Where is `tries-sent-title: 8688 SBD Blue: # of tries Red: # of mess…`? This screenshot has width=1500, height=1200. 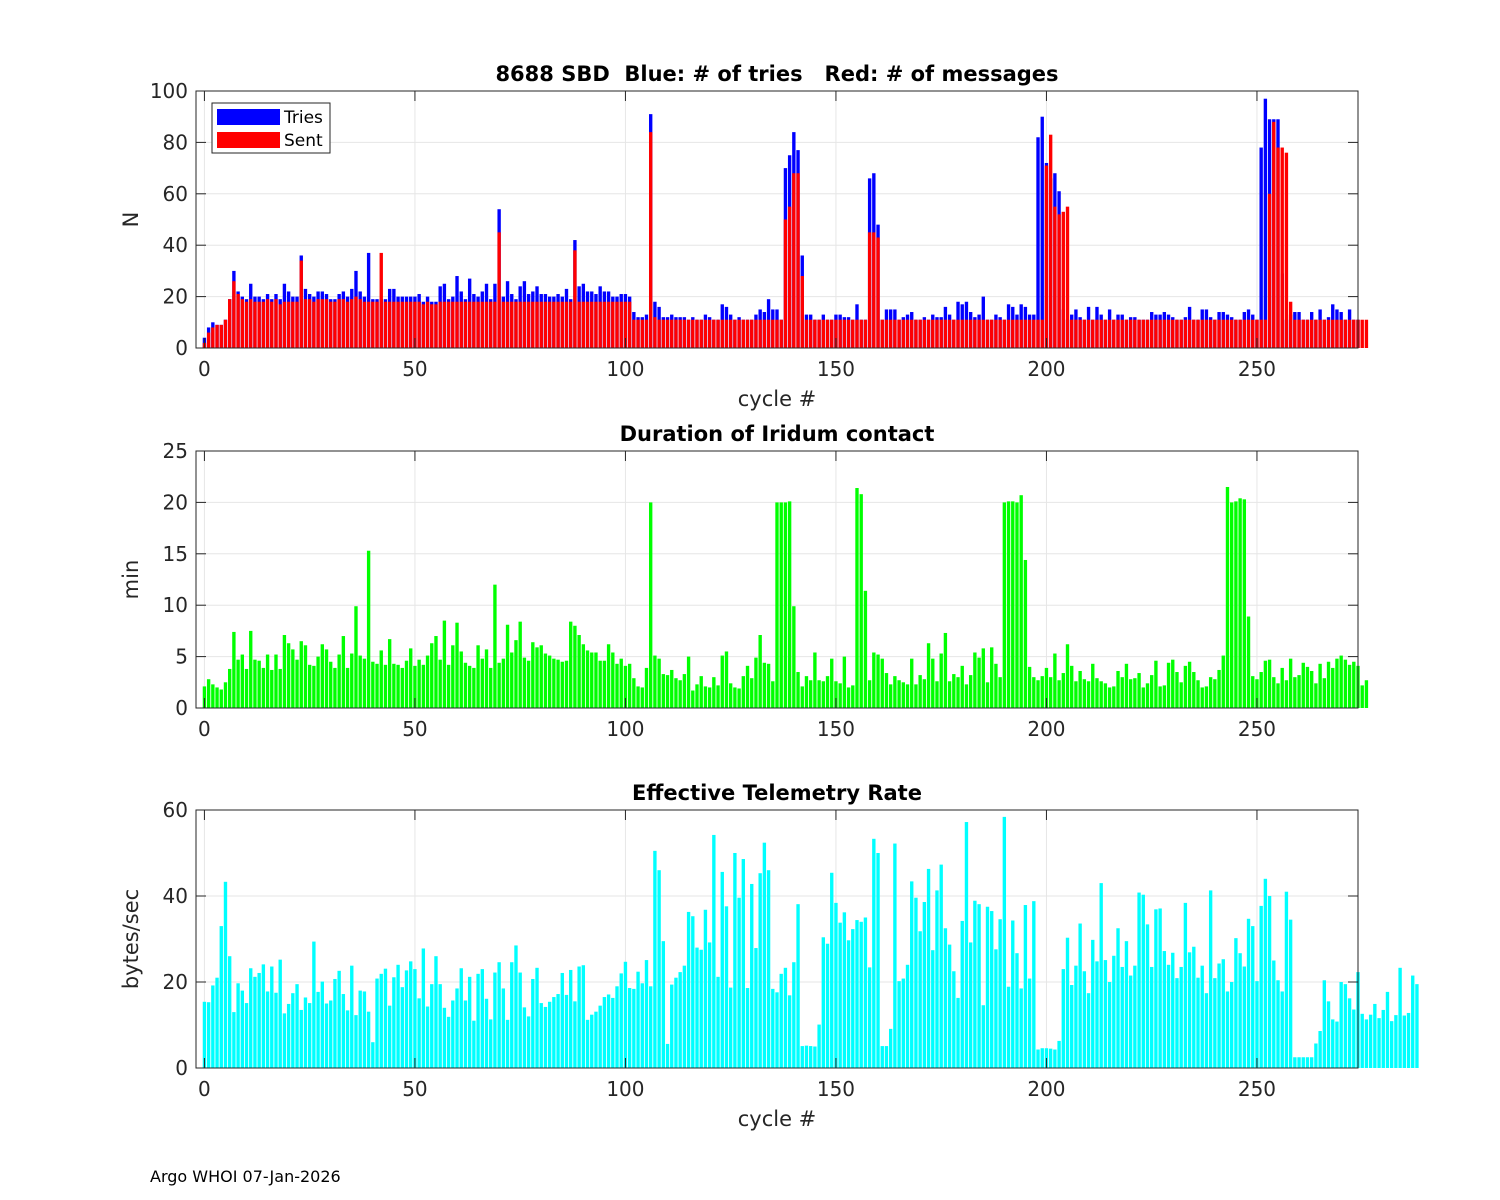
tries-sent-title: 8688 SBD Blue: # of tries Red: # of mess… is located at coordinates (776, 74).